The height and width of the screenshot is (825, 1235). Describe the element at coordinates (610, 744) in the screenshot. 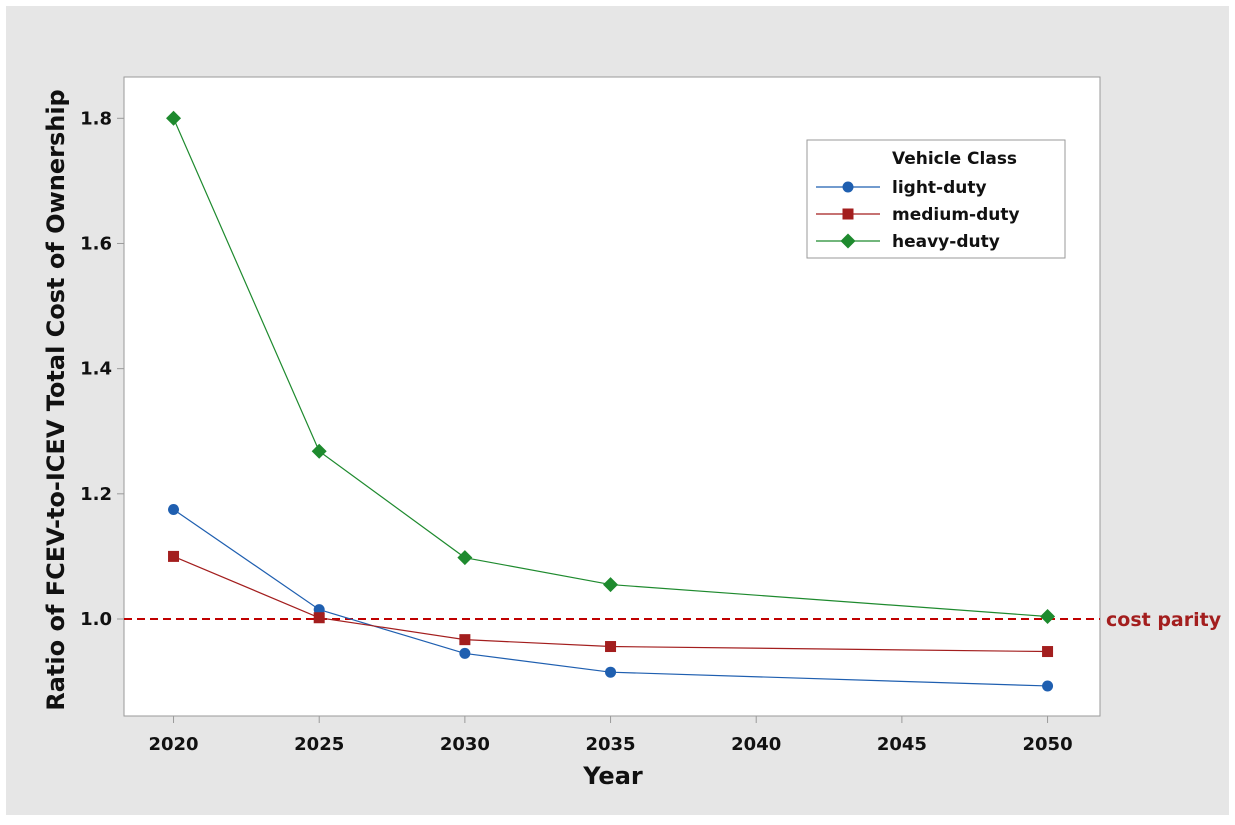

I see `x-tick-label: 2035` at that location.